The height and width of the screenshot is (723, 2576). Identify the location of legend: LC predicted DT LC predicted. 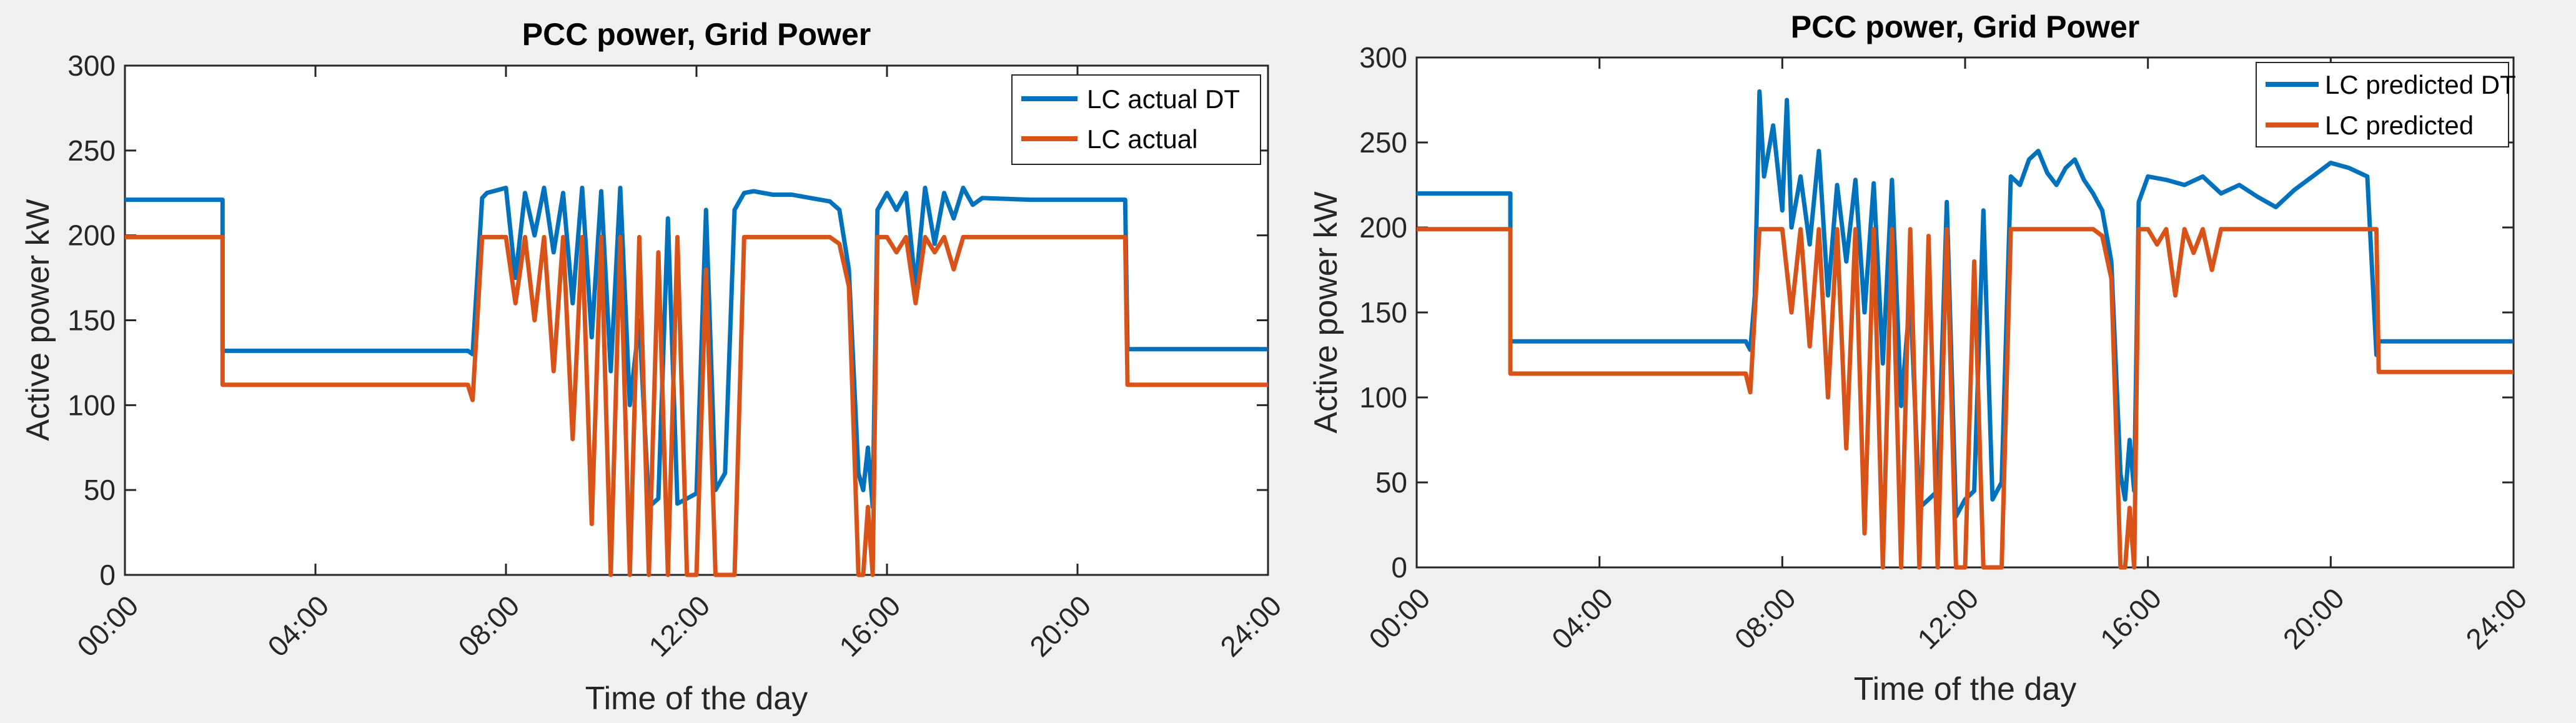
(2386, 105).